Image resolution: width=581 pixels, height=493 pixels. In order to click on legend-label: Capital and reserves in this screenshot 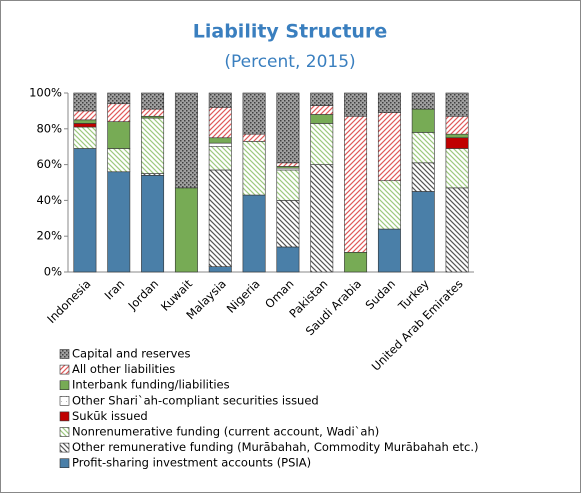, I will do `click(131, 354)`.